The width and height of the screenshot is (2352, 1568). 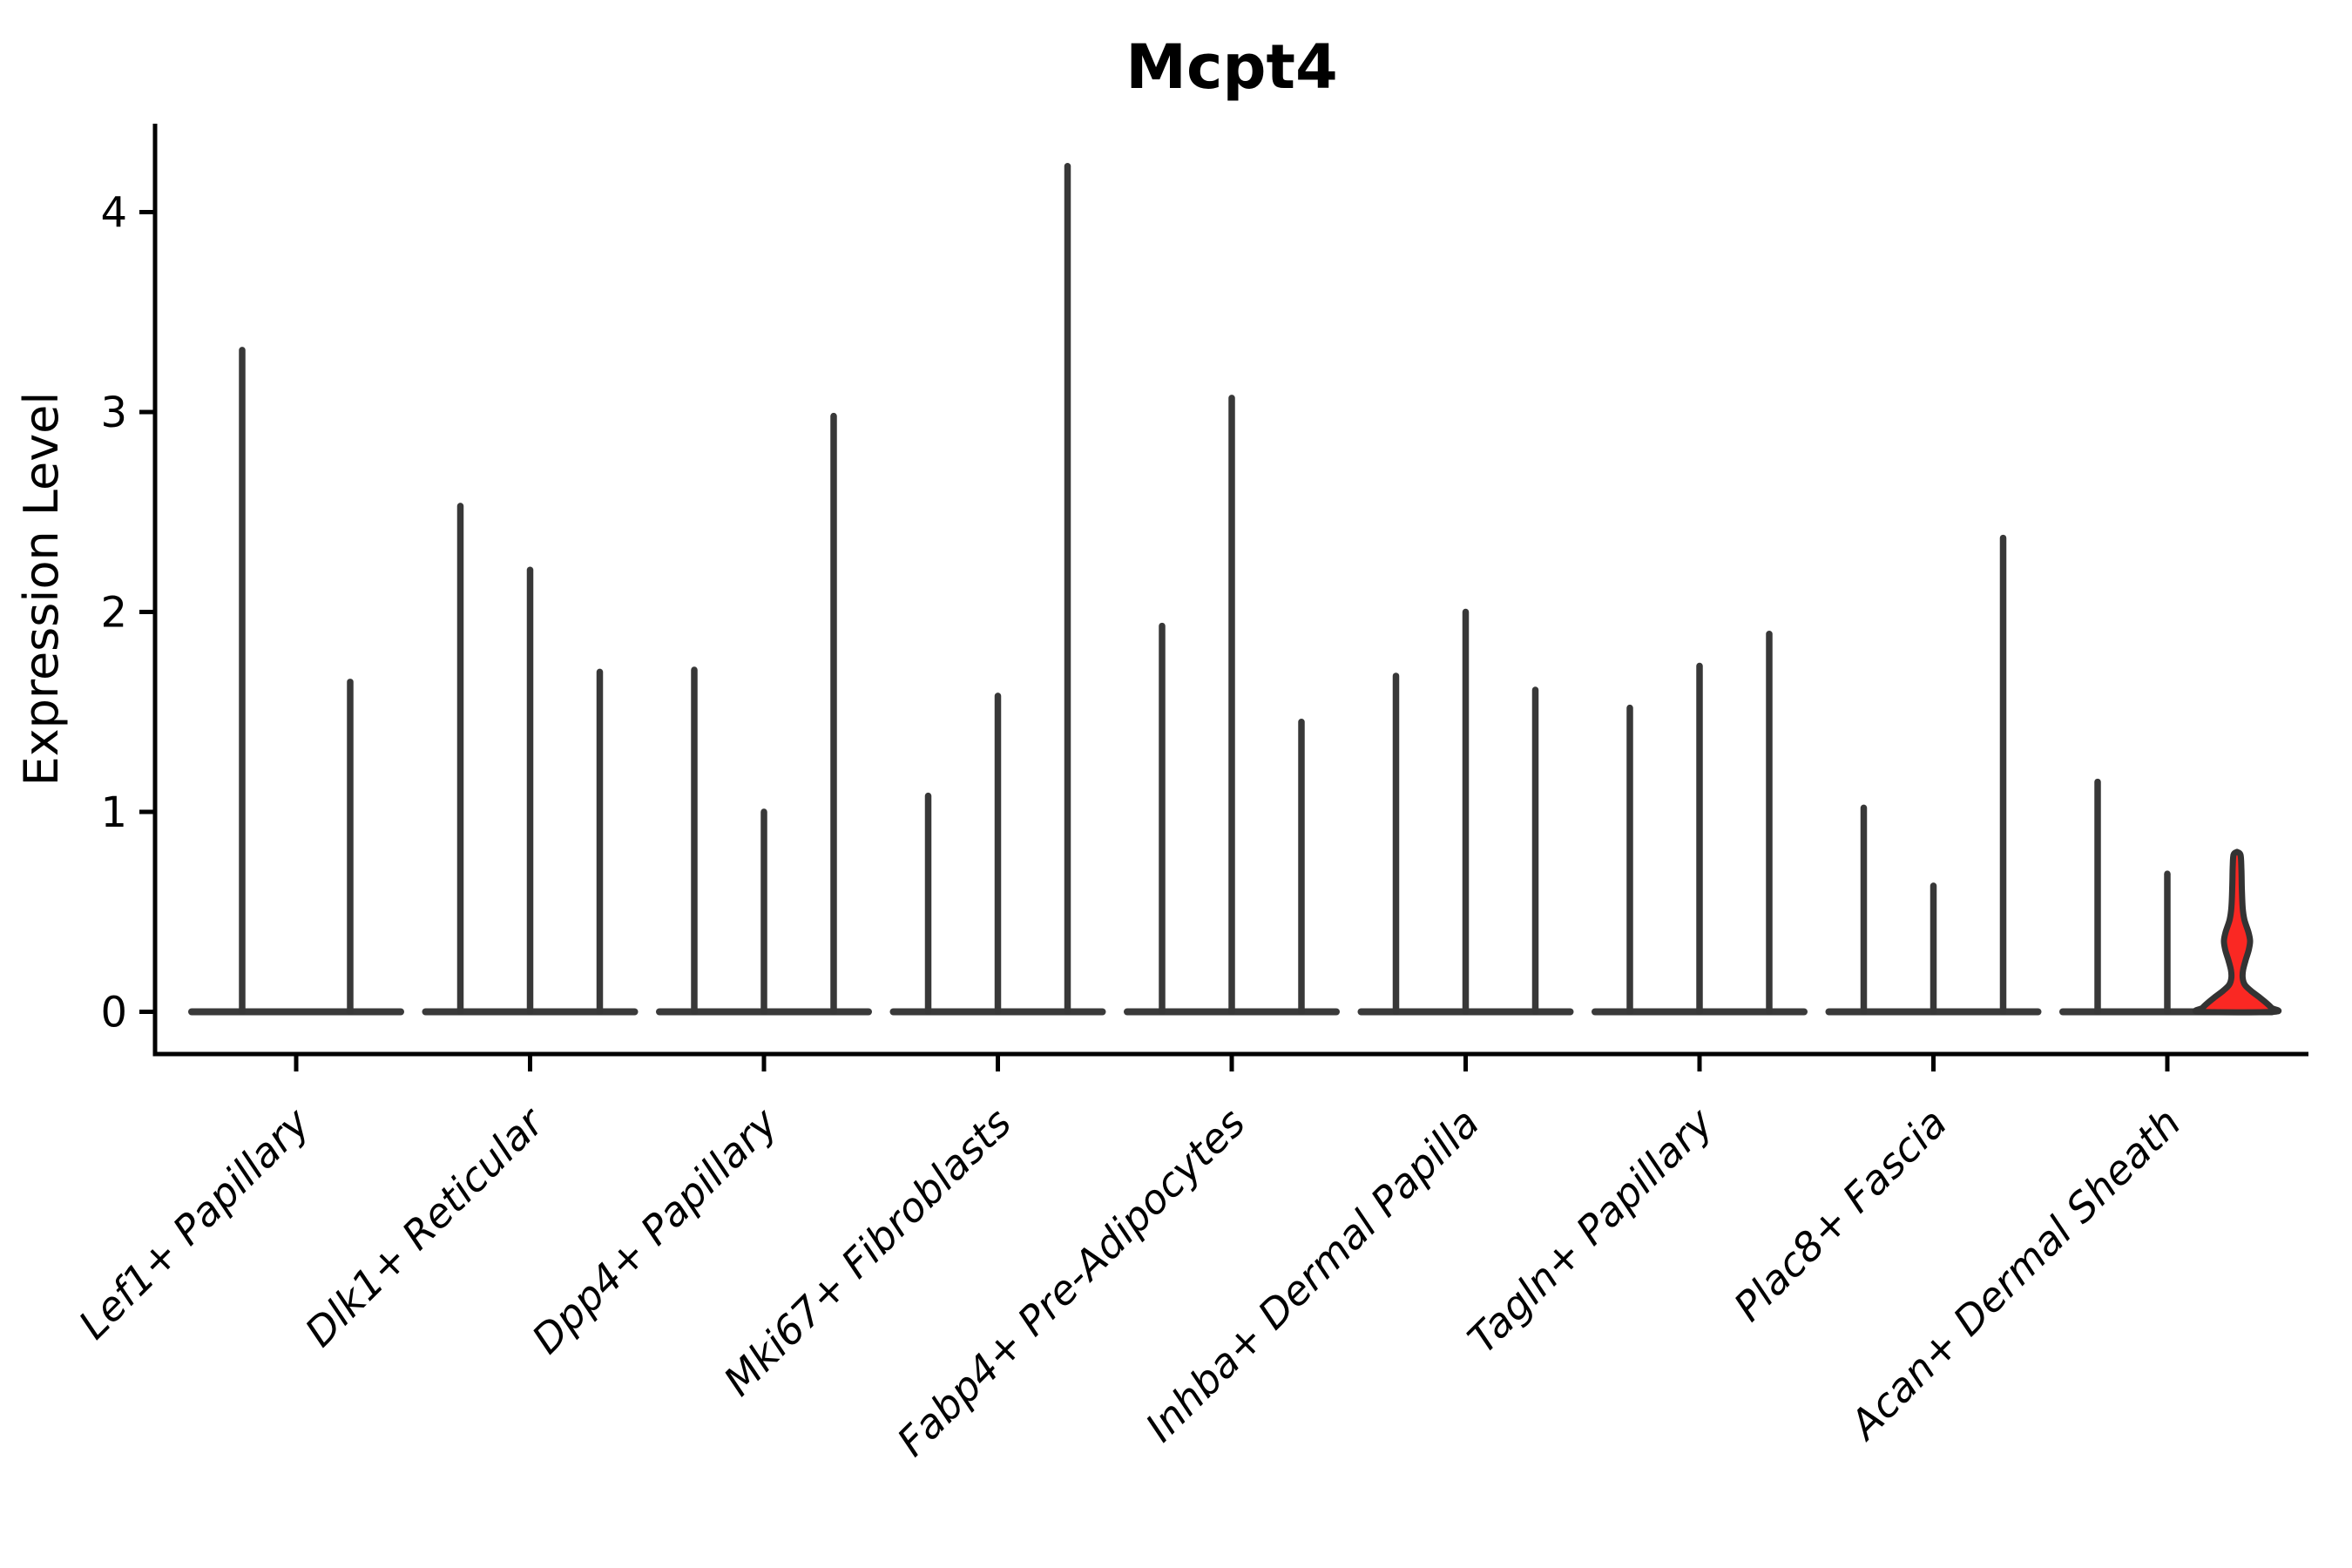 I want to click on violin-baseline, so click(x=296, y=1012).